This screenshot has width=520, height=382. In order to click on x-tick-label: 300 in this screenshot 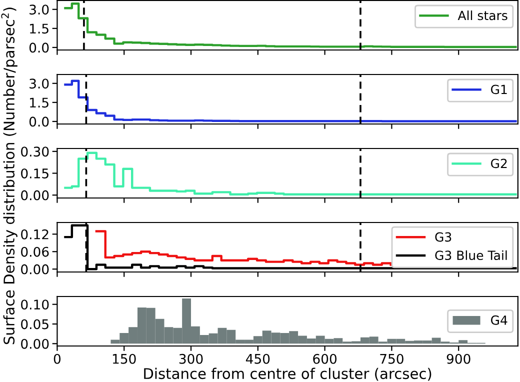, I will do `click(191, 359)`.